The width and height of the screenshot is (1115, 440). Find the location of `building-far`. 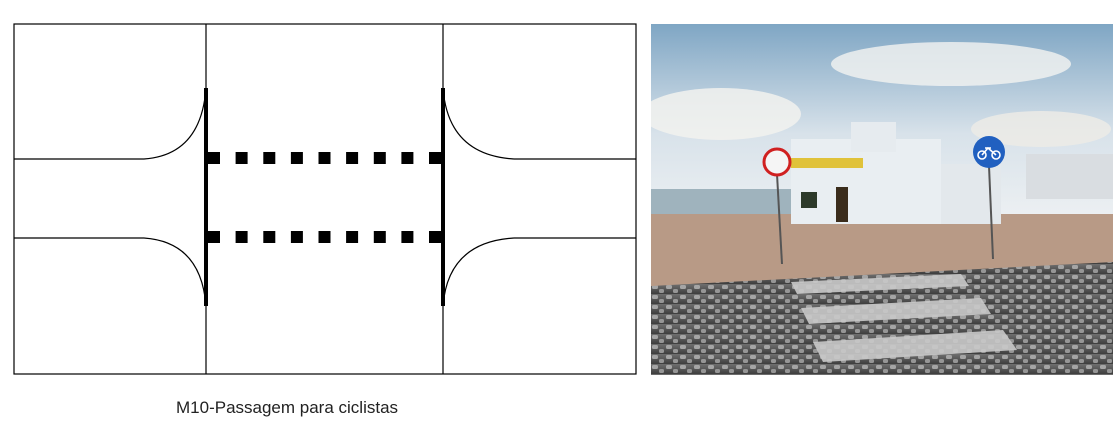

building-far is located at coordinates (1069, 176).